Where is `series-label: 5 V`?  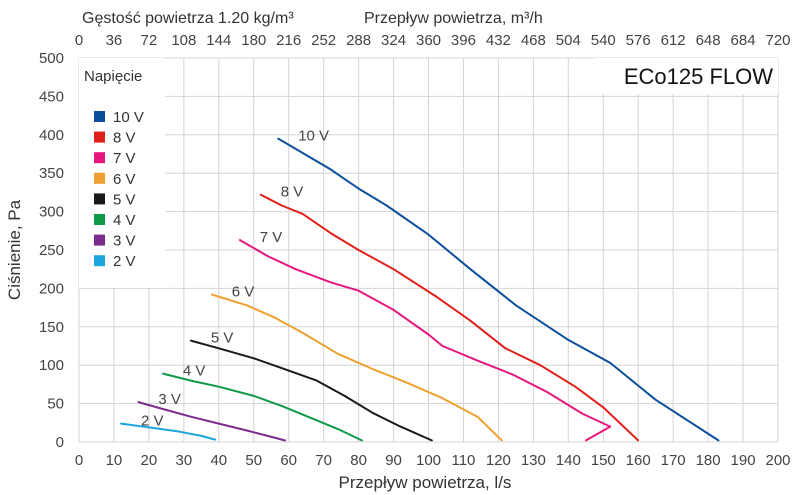
series-label: 5 V is located at coordinates (222, 338).